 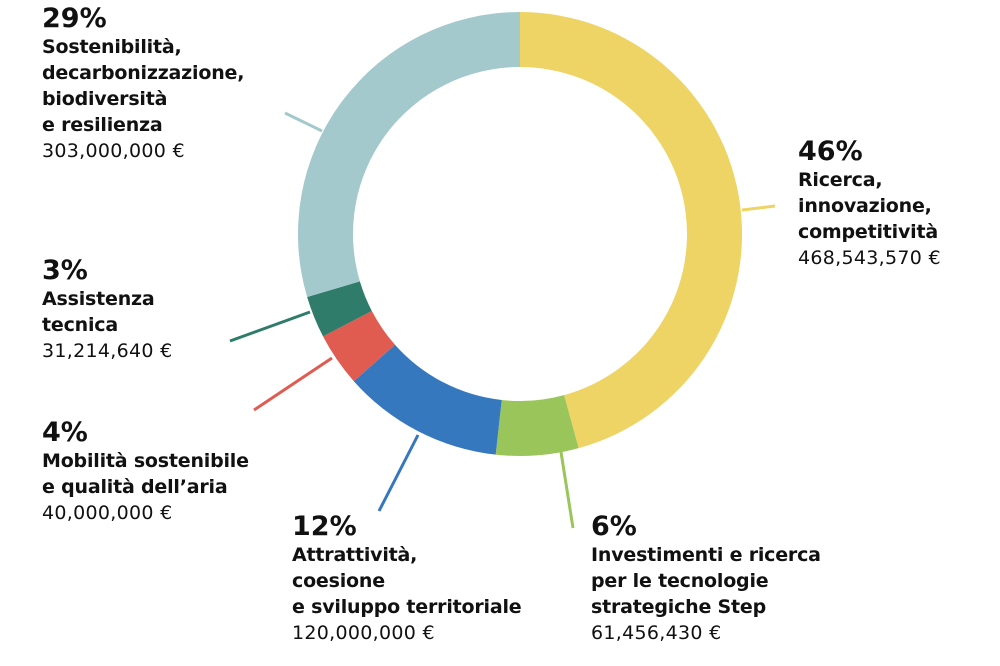 I want to click on percent-label: 12%, so click(x=324, y=526).